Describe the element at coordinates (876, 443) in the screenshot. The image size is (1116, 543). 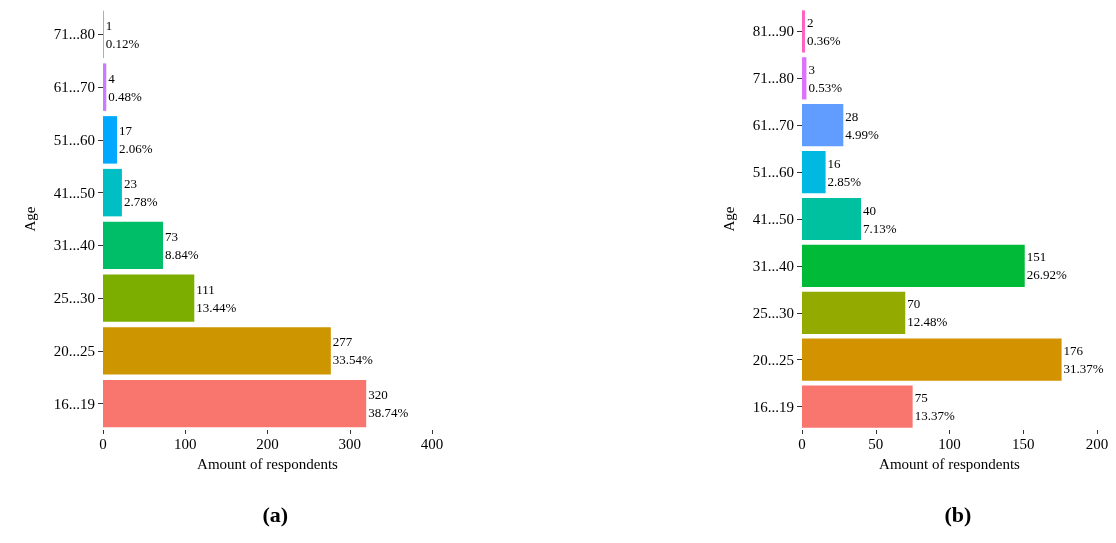
I see `x-tick-label: 50` at that location.